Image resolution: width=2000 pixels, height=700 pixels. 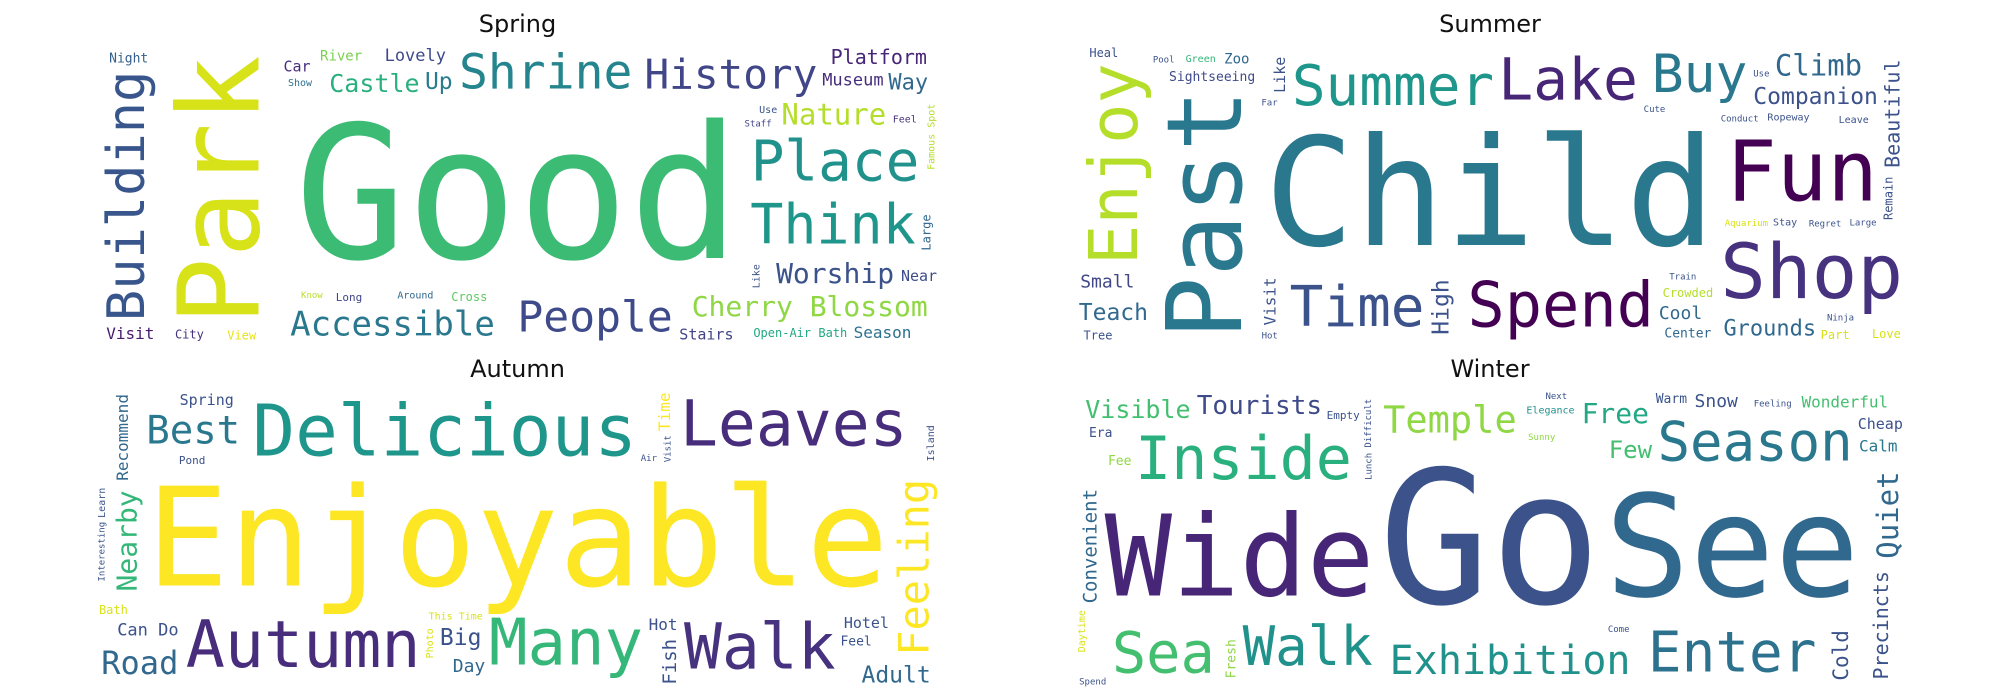 I want to click on word: Cool, so click(x=1680, y=313).